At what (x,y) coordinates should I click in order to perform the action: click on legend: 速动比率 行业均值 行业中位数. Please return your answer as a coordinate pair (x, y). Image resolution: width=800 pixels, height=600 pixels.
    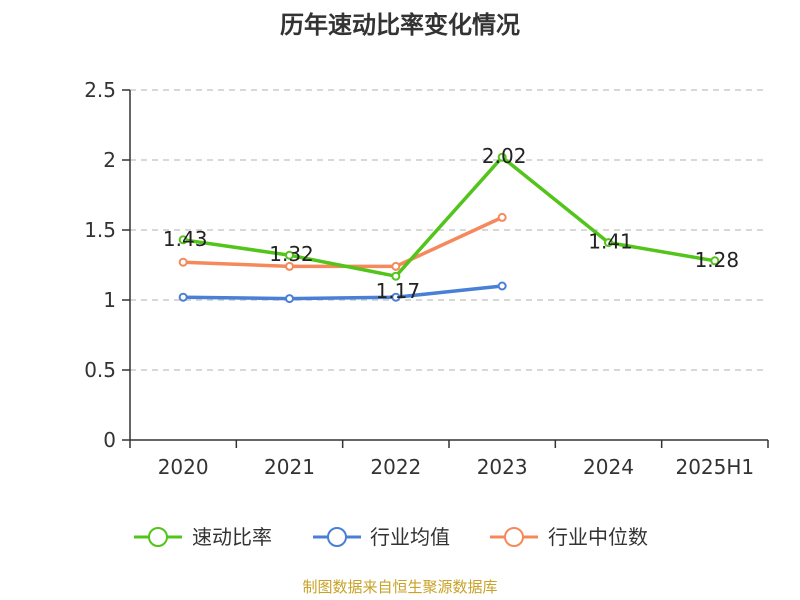
    Looking at the image, I should click on (391, 537).